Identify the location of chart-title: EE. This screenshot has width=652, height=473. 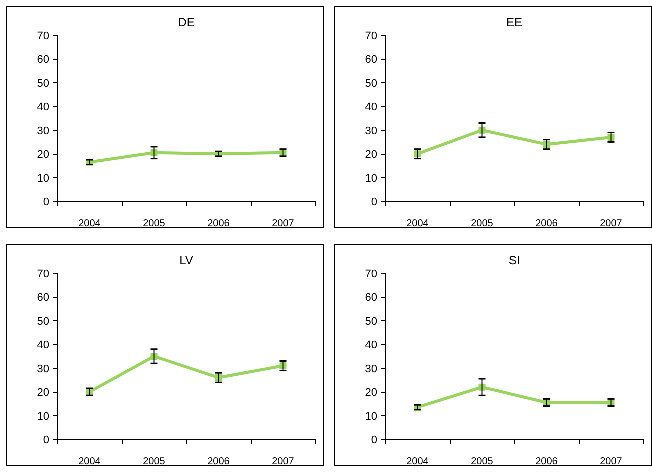
(514, 23).